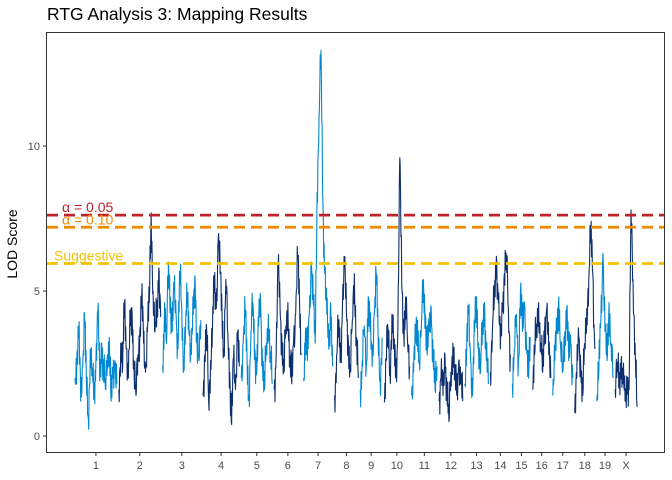 The image size is (672, 480). What do you see at coordinates (88, 256) in the screenshot?
I see `threshold-label: Suggestive` at bounding box center [88, 256].